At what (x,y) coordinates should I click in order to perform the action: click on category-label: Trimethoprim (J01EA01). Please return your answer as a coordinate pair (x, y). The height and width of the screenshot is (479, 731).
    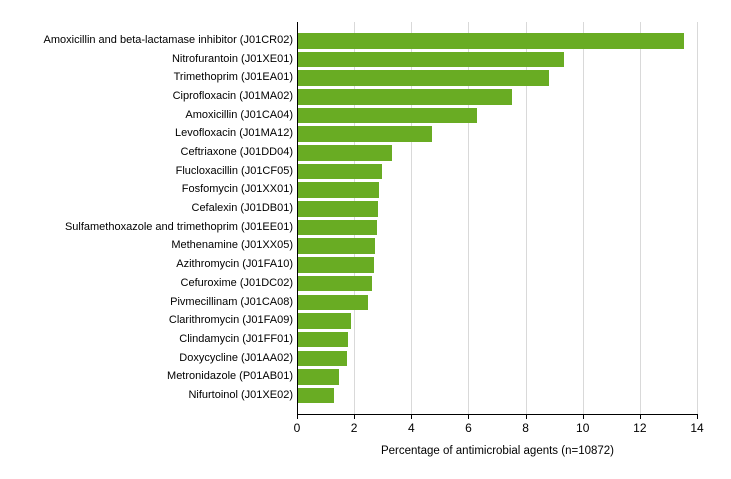
    Looking at the image, I should click on (233, 77).